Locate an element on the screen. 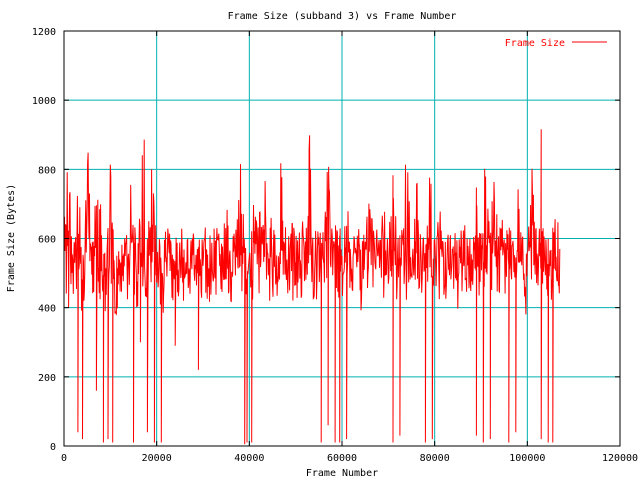 The image size is (640, 480). chart-title: Frame Size (subband 3) vs Frame Number is located at coordinates (342, 16).